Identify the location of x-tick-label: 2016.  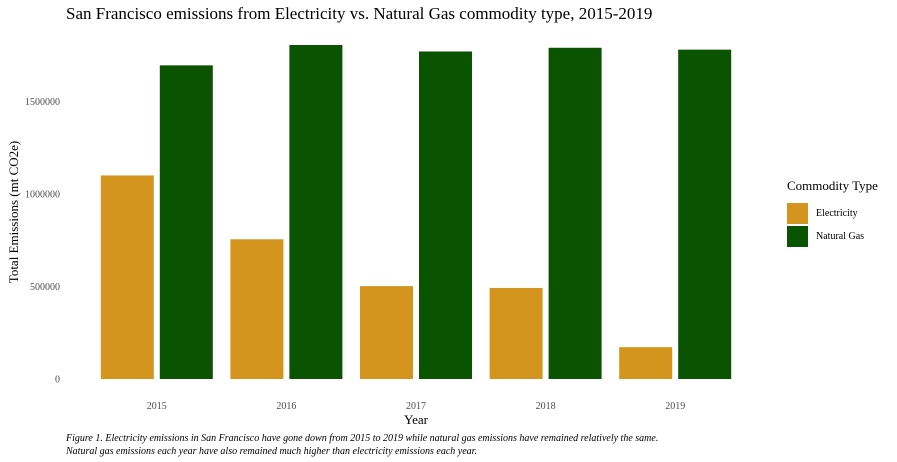
(286, 406).